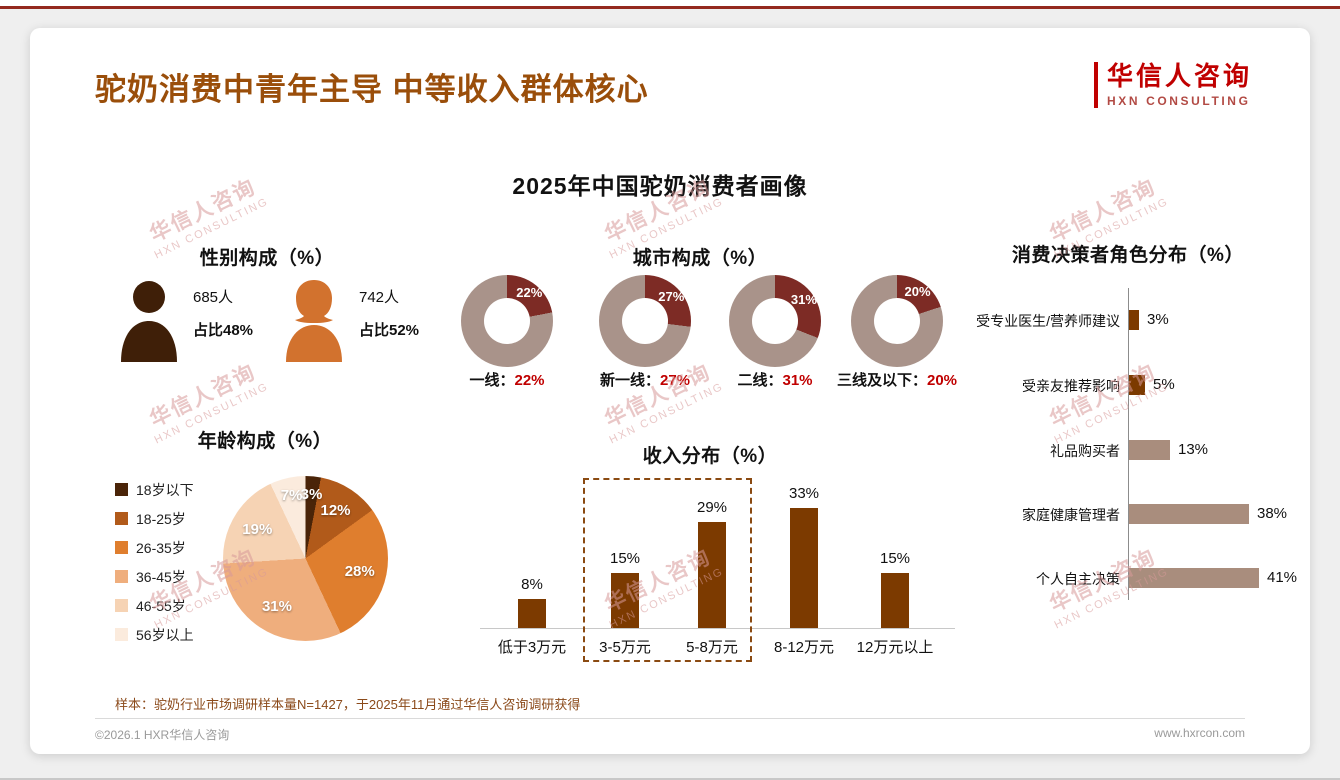 The image size is (1340, 780). Describe the element at coordinates (165, 489) in the screenshot. I see `legend-label: 18岁以下` at that location.